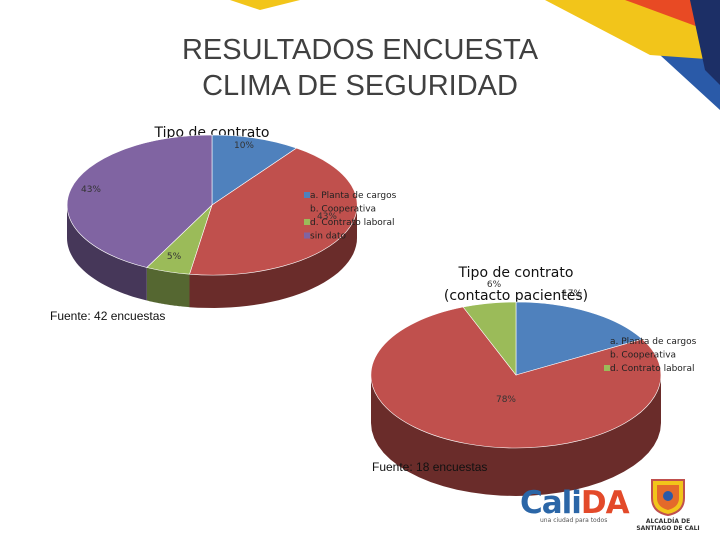  What do you see at coordinates (572, 294) in the screenshot?
I see `pct-label-0: 17%` at bounding box center [572, 294].